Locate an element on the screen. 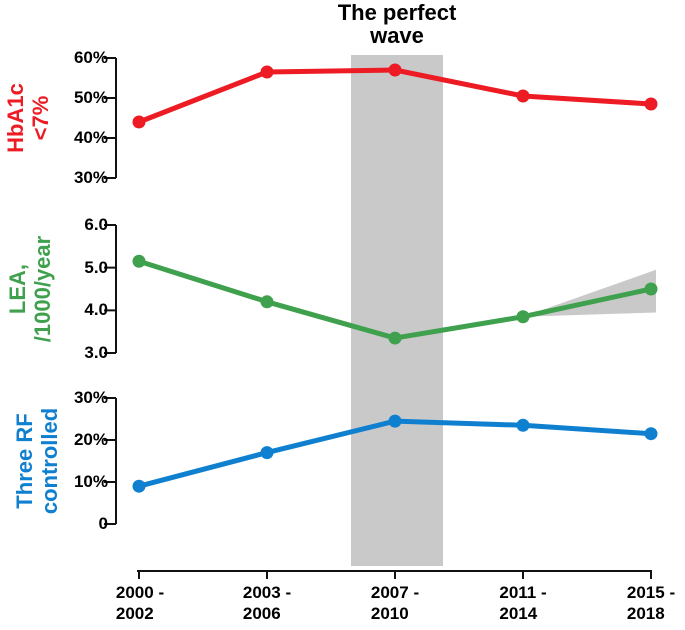 This screenshot has height=630, width=685. x-tick-label: 2000 - 2002 is located at coordinates (140, 603).